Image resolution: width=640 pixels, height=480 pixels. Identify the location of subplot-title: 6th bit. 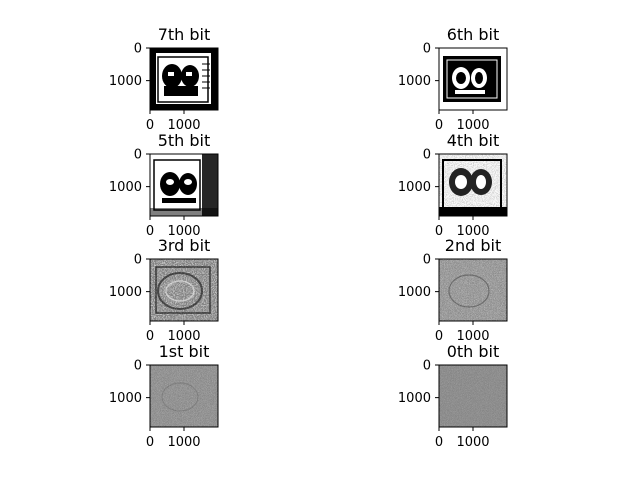
(473, 34).